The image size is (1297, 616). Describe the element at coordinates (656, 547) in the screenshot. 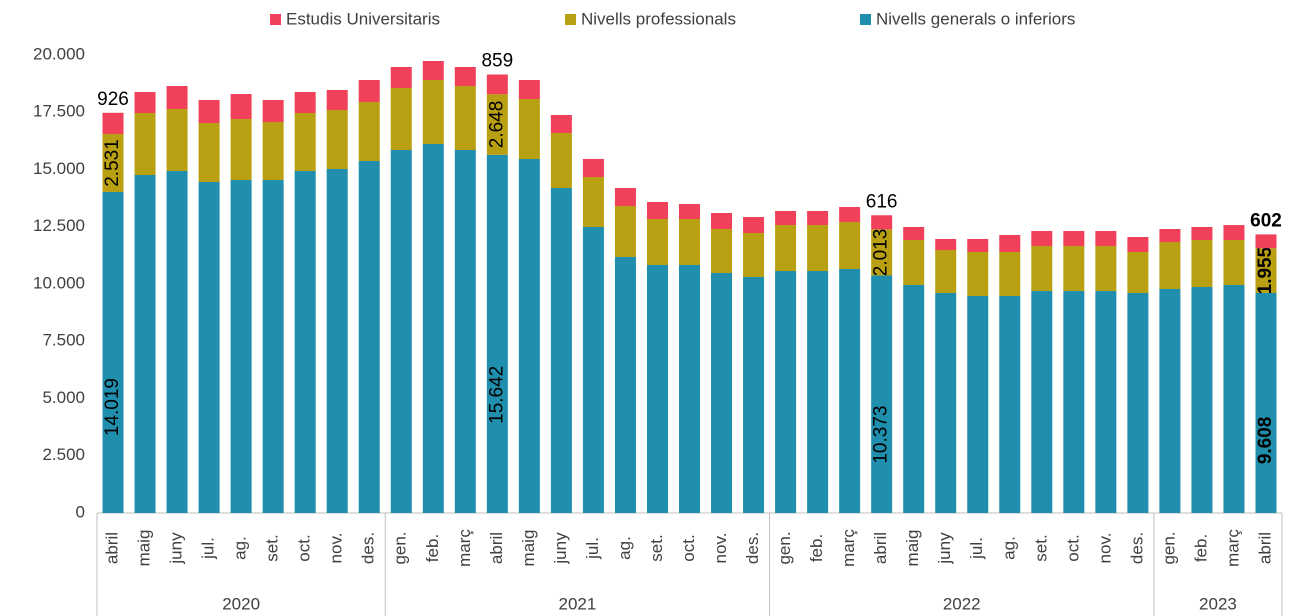

I see `x-tick-label: set.` at that location.